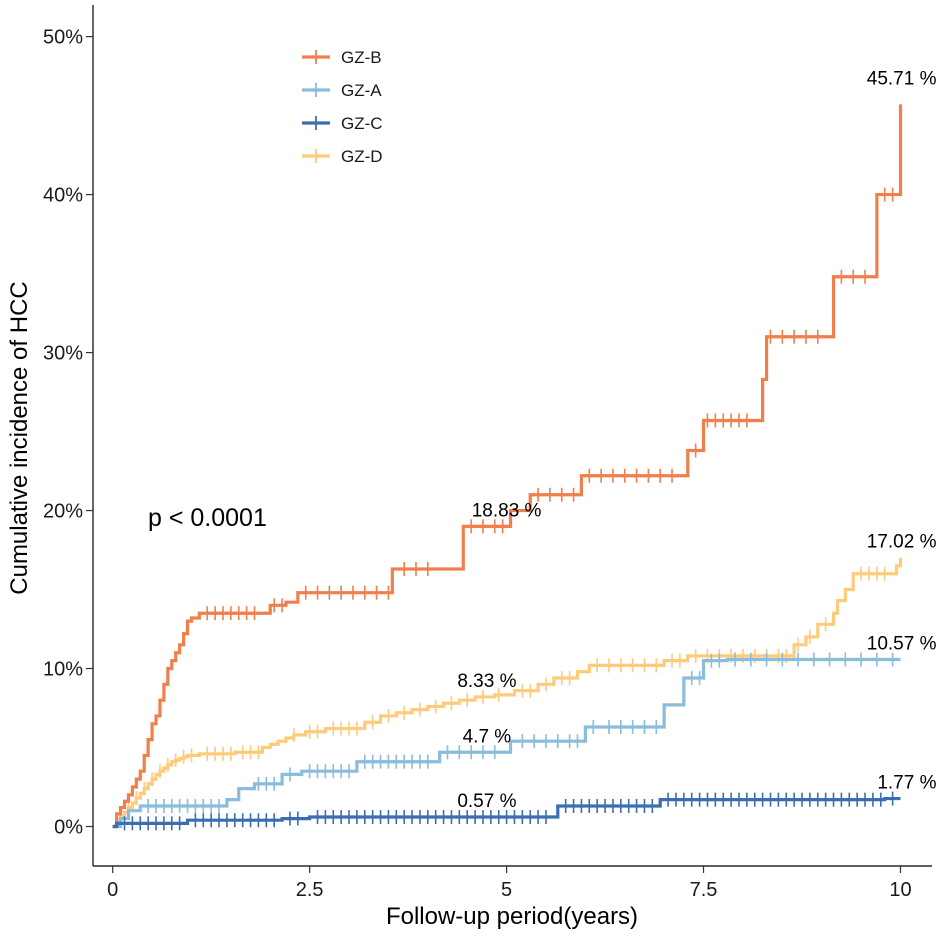  What do you see at coordinates (63, 38) in the screenshot?
I see `y-tick-label: 50%` at bounding box center [63, 38].